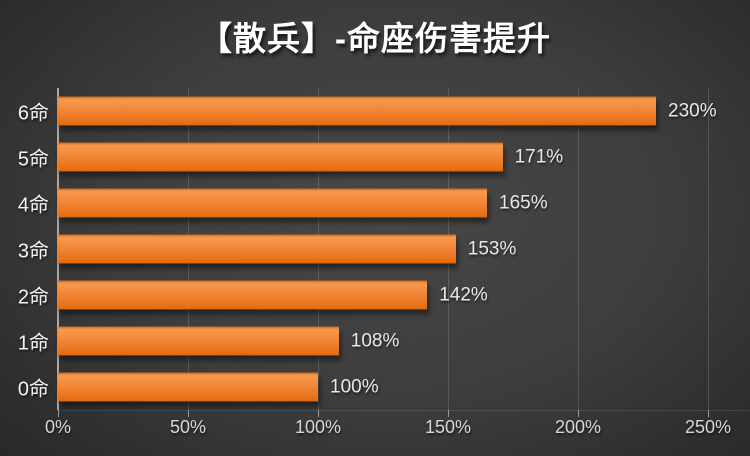 The image size is (750, 456). What do you see at coordinates (539, 156) in the screenshot?
I see `value-label: 171%` at bounding box center [539, 156].